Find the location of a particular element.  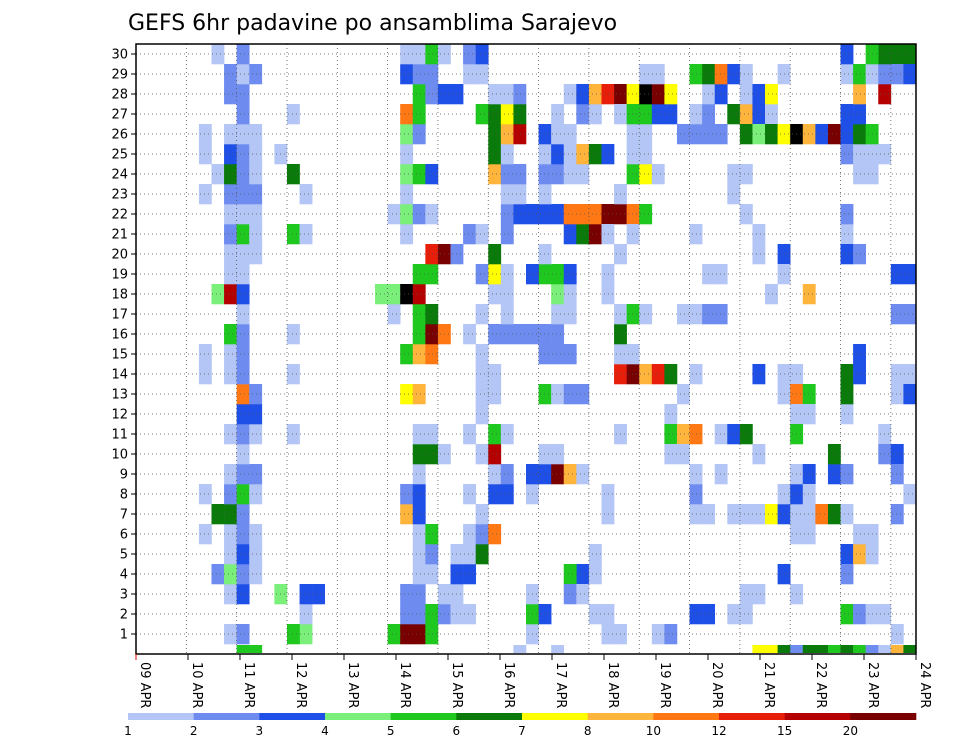

y-tick-label: 12 is located at coordinates (119, 415).